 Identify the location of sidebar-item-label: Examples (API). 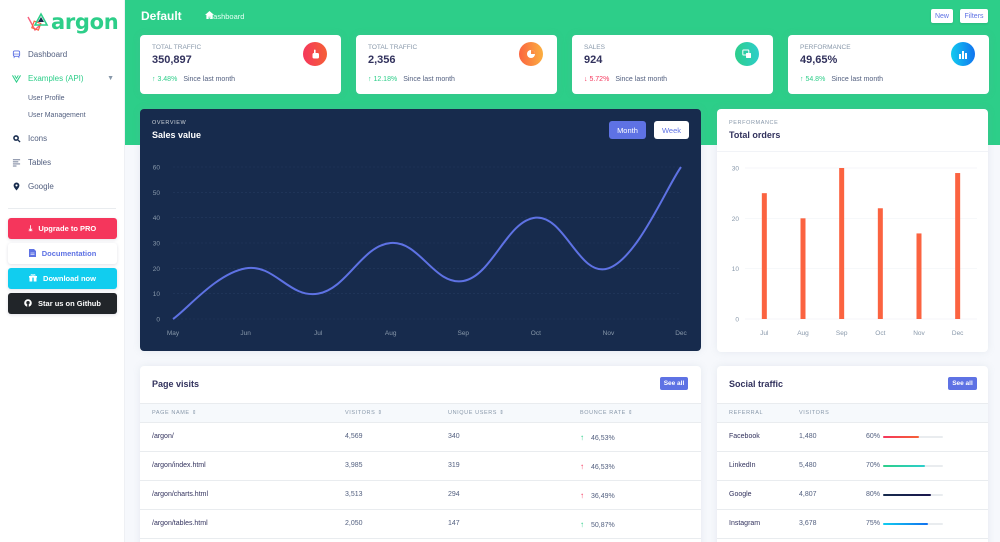
(56, 78).